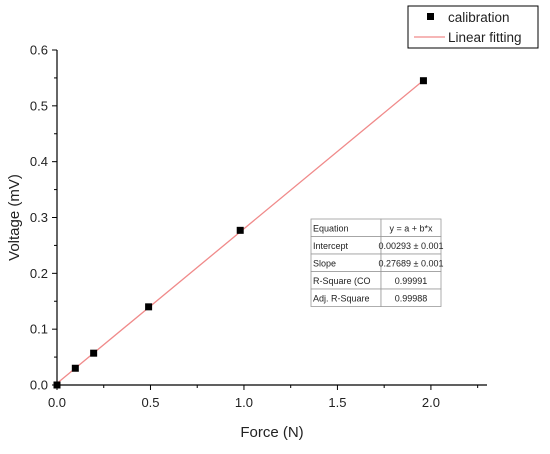 This screenshot has width=550, height=454. I want to click on fit-table-label: Slope, so click(324, 264).